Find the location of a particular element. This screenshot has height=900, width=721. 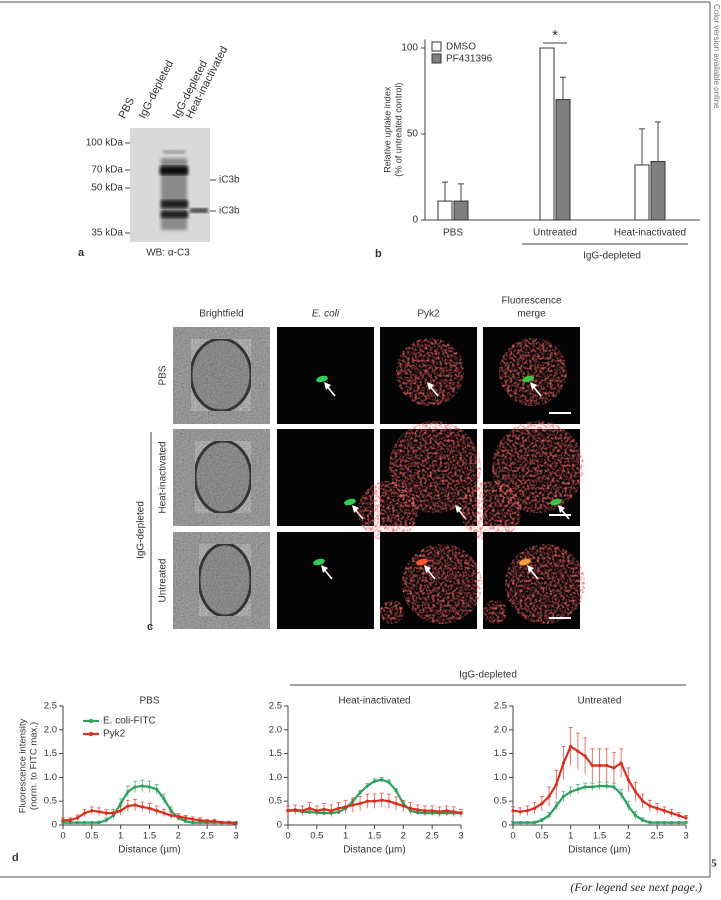

footer-note: (For legend see next page.) is located at coordinates (636, 887).